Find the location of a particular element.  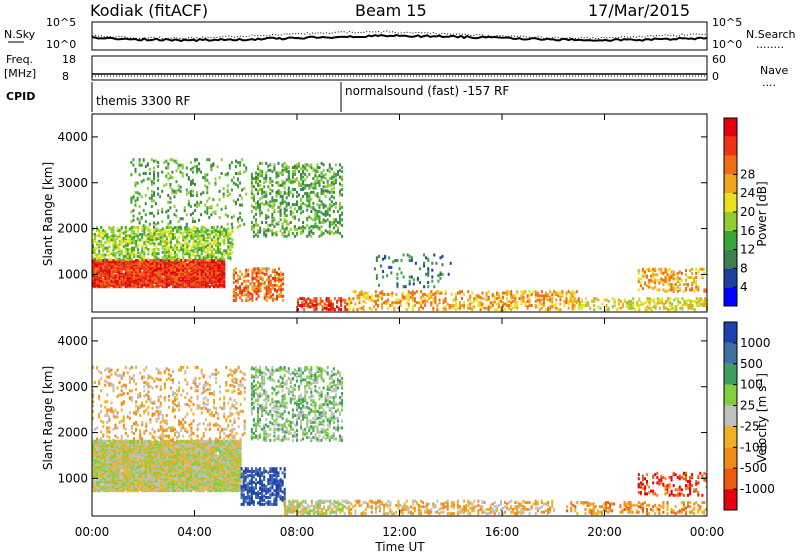

power-ytick-label: 4000 is located at coordinates (72, 137).